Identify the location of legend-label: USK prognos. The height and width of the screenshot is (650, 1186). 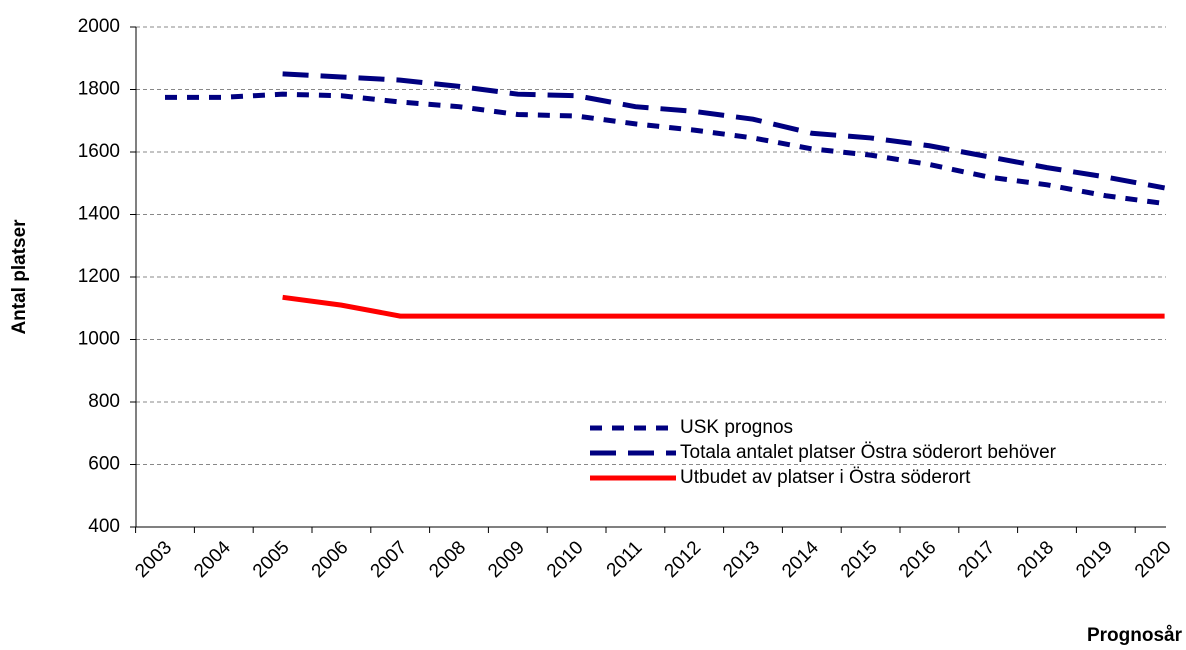
(736, 427).